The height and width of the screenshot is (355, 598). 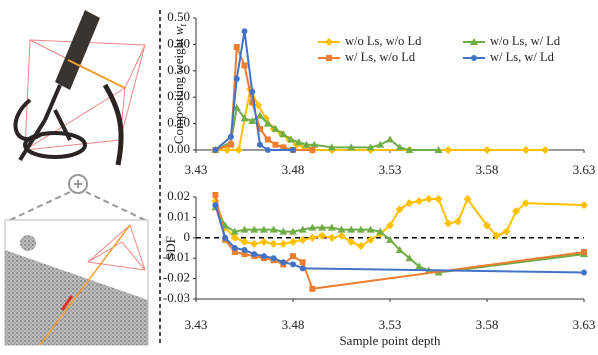 What do you see at coordinates (77, 197) in the screenshot?
I see `zoom-icon` at bounding box center [77, 197].